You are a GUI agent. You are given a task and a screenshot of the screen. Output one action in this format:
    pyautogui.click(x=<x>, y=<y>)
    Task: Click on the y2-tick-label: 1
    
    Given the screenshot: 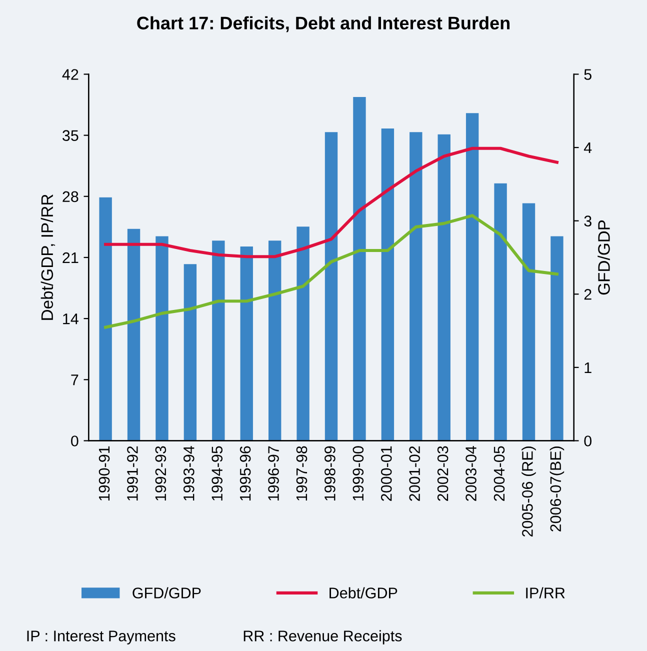 What is the action you would take?
    pyautogui.click(x=588, y=367)
    